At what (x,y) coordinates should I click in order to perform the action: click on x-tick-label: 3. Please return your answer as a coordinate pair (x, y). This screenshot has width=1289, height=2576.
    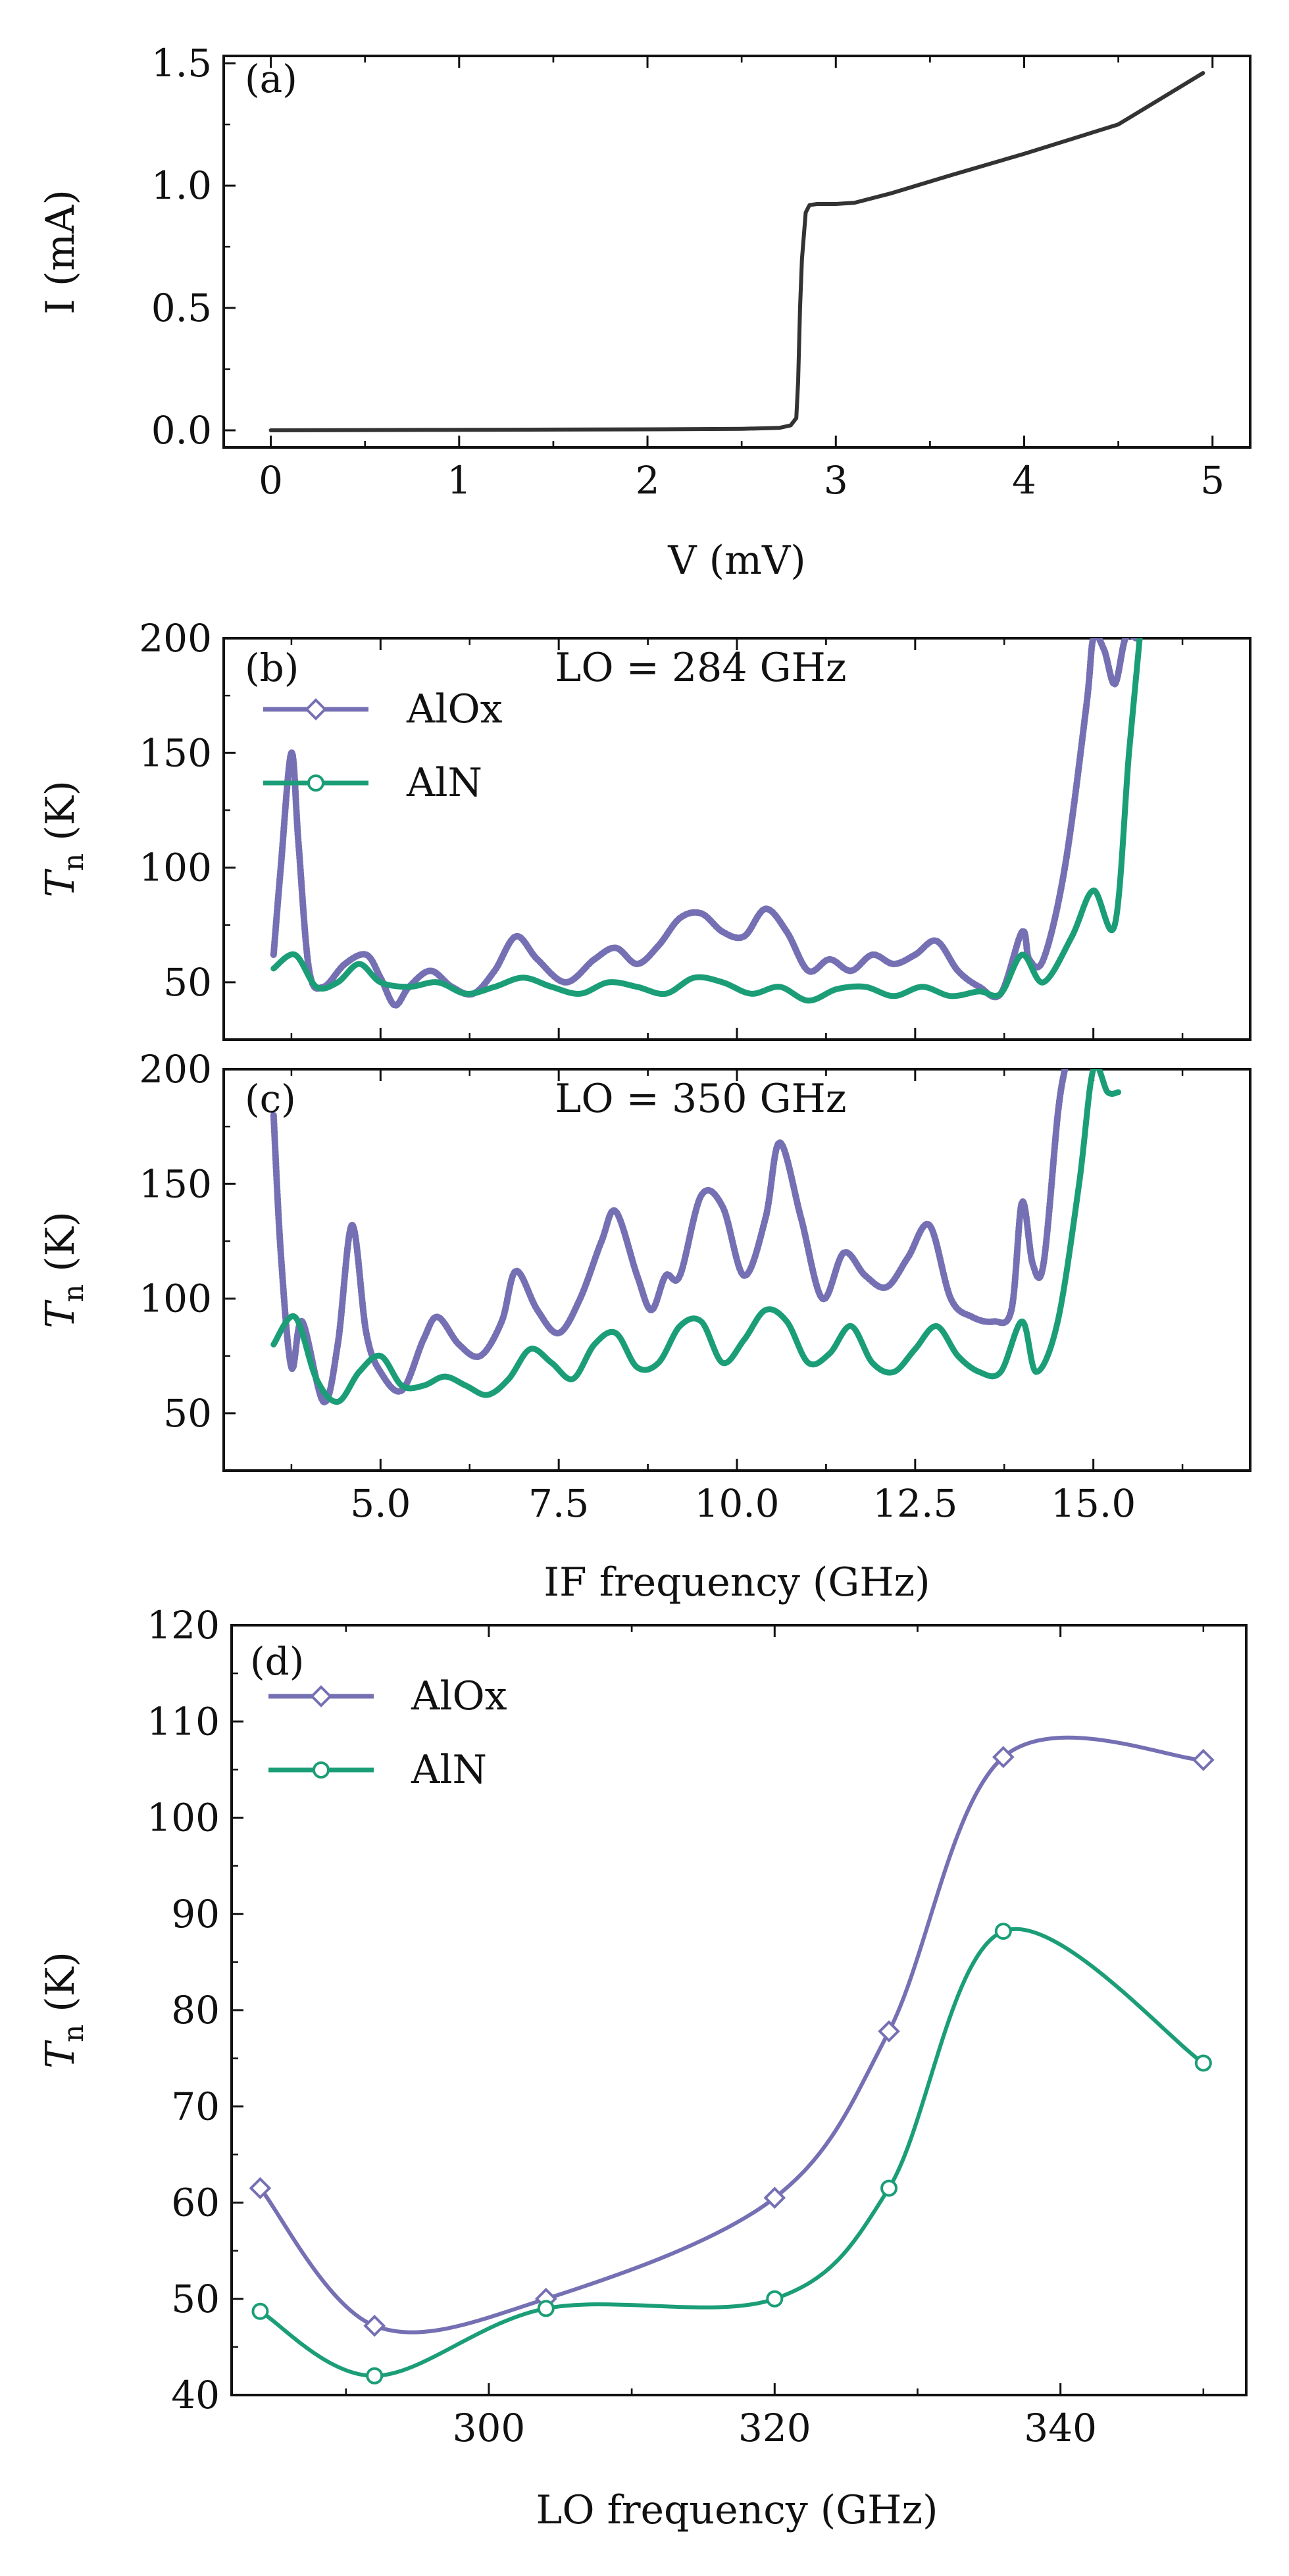
    Looking at the image, I should click on (836, 480).